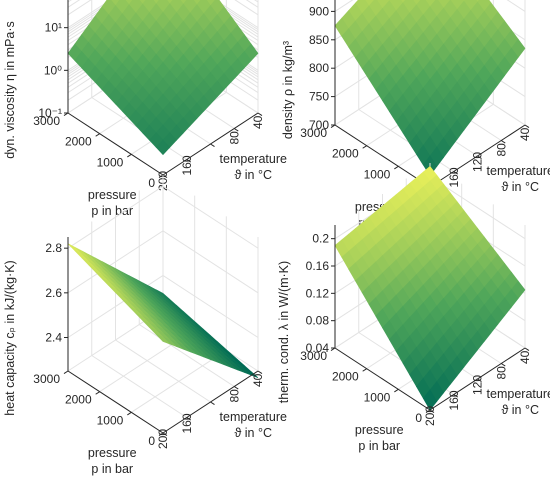 The width and height of the screenshot is (550, 480). What do you see at coordinates (319, 68) in the screenshot?
I see `z-tick-label: 800` at bounding box center [319, 68].